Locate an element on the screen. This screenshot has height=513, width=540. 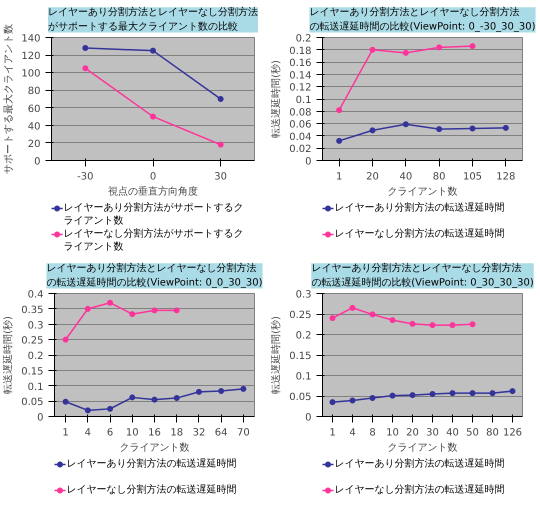
y-tick-label: 0.04 is located at coordinates (300, 137).